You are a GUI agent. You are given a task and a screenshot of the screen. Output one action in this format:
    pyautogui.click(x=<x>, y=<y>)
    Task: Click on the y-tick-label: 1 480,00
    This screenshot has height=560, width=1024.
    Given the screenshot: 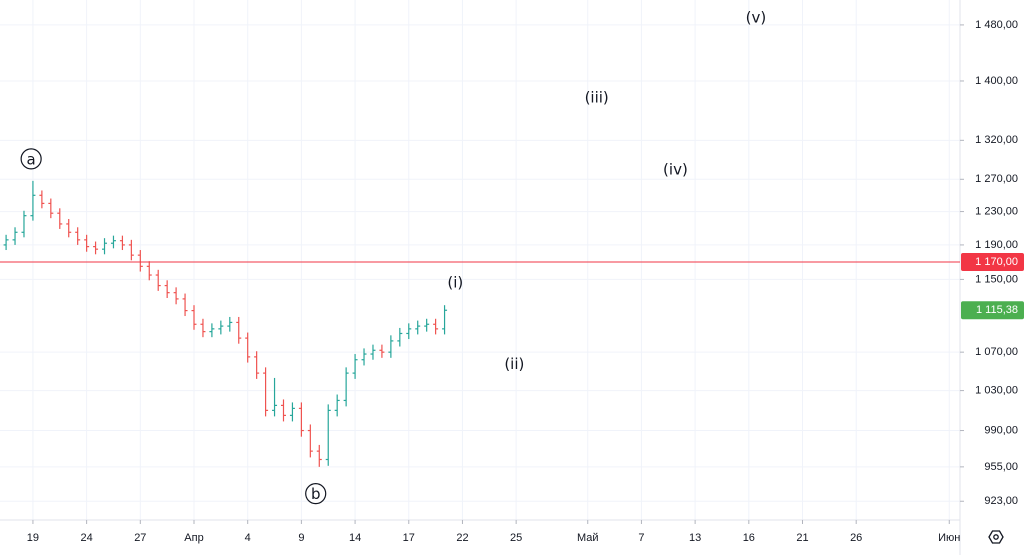 What is the action you would take?
    pyautogui.click(x=996, y=25)
    